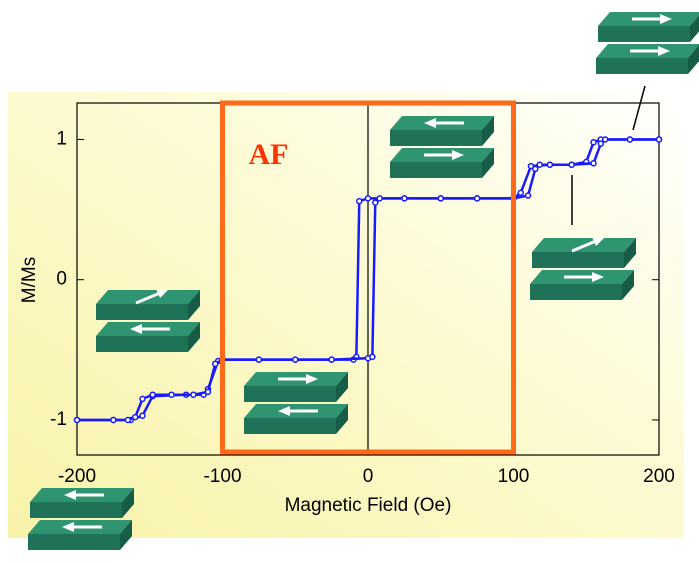  Describe the element at coordinates (368, 505) in the screenshot. I see `x-axis-label: Magnetic Field (Oe)` at that location.